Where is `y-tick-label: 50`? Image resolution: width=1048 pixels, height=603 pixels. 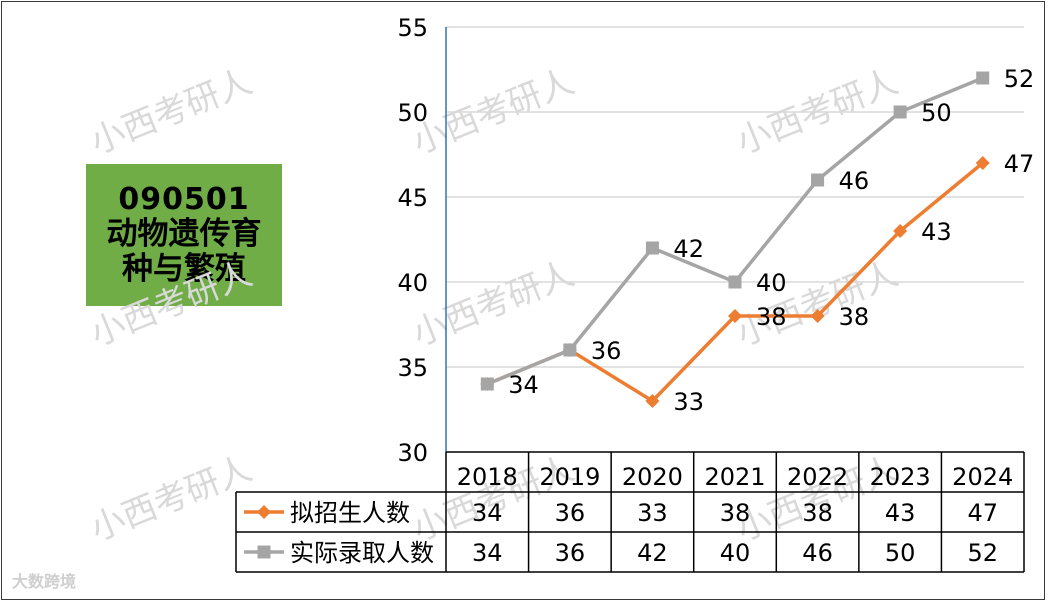 y-tick-label: 50 is located at coordinates (412, 113).